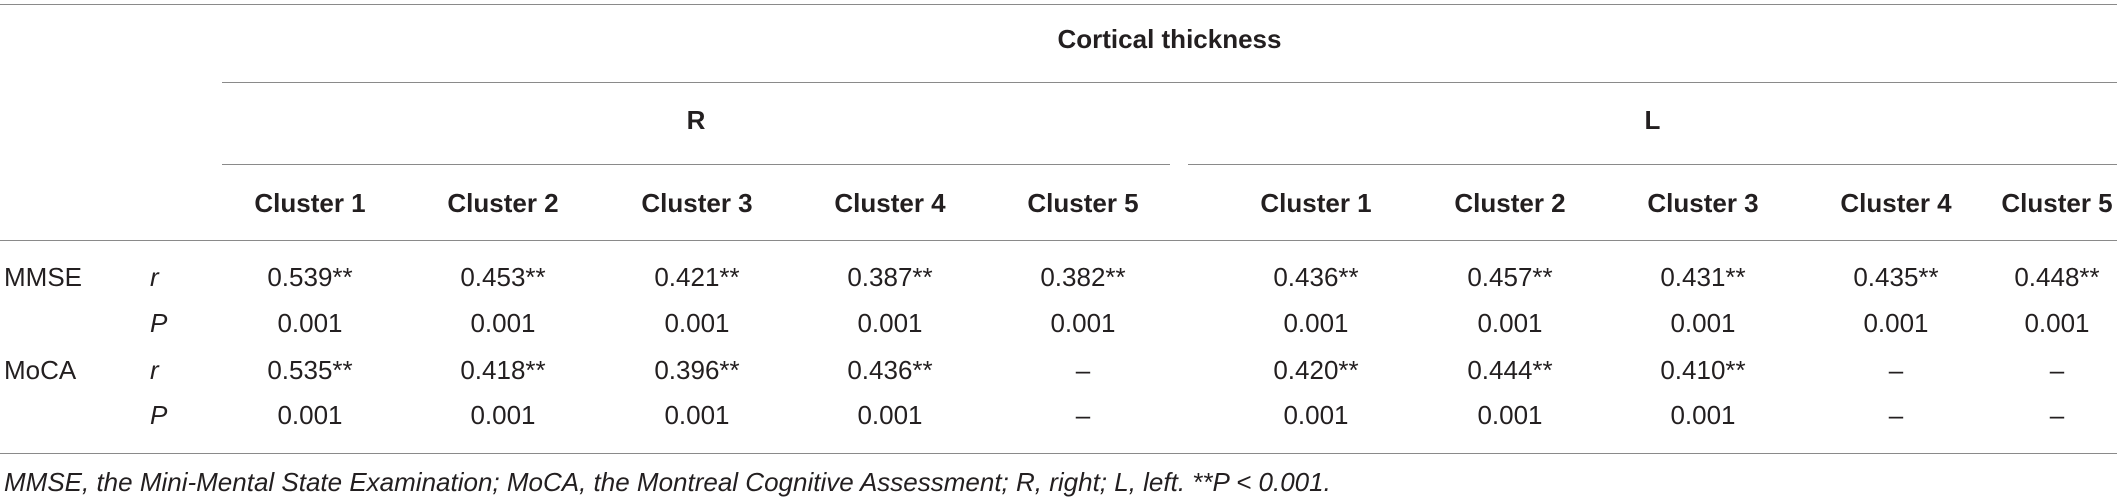  I want to click on spanner-header: Cortical thickness, so click(1169, 39).